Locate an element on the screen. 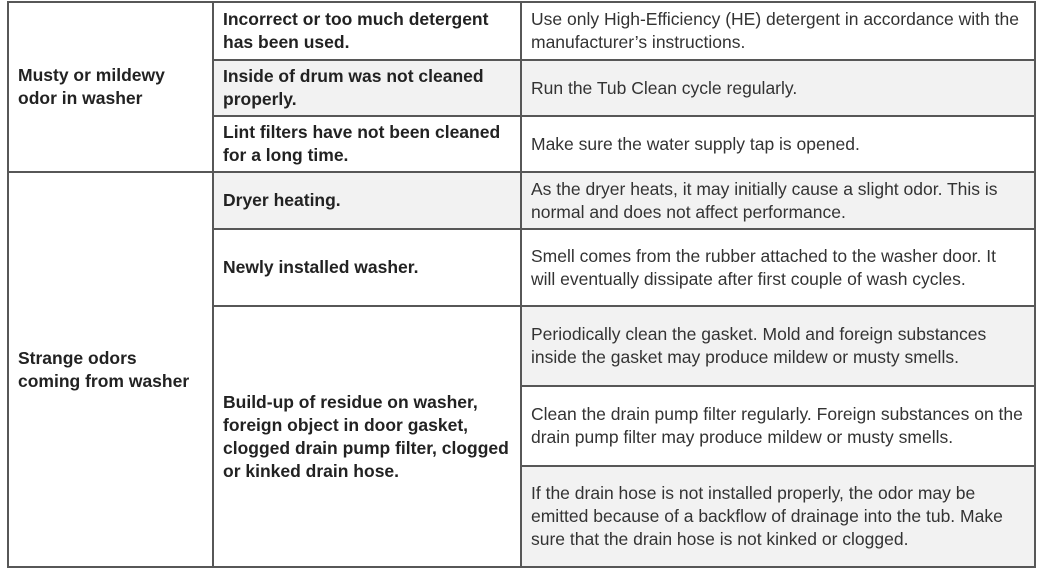  cause-cell: Newly installed washer. is located at coordinates (367, 267).